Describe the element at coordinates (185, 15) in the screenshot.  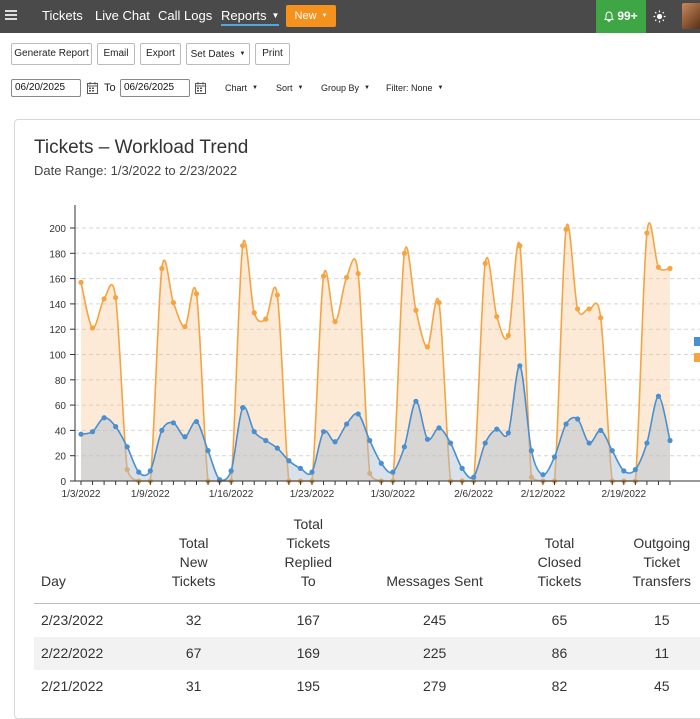
I see `nav-call-logs: Call Logs` at that location.